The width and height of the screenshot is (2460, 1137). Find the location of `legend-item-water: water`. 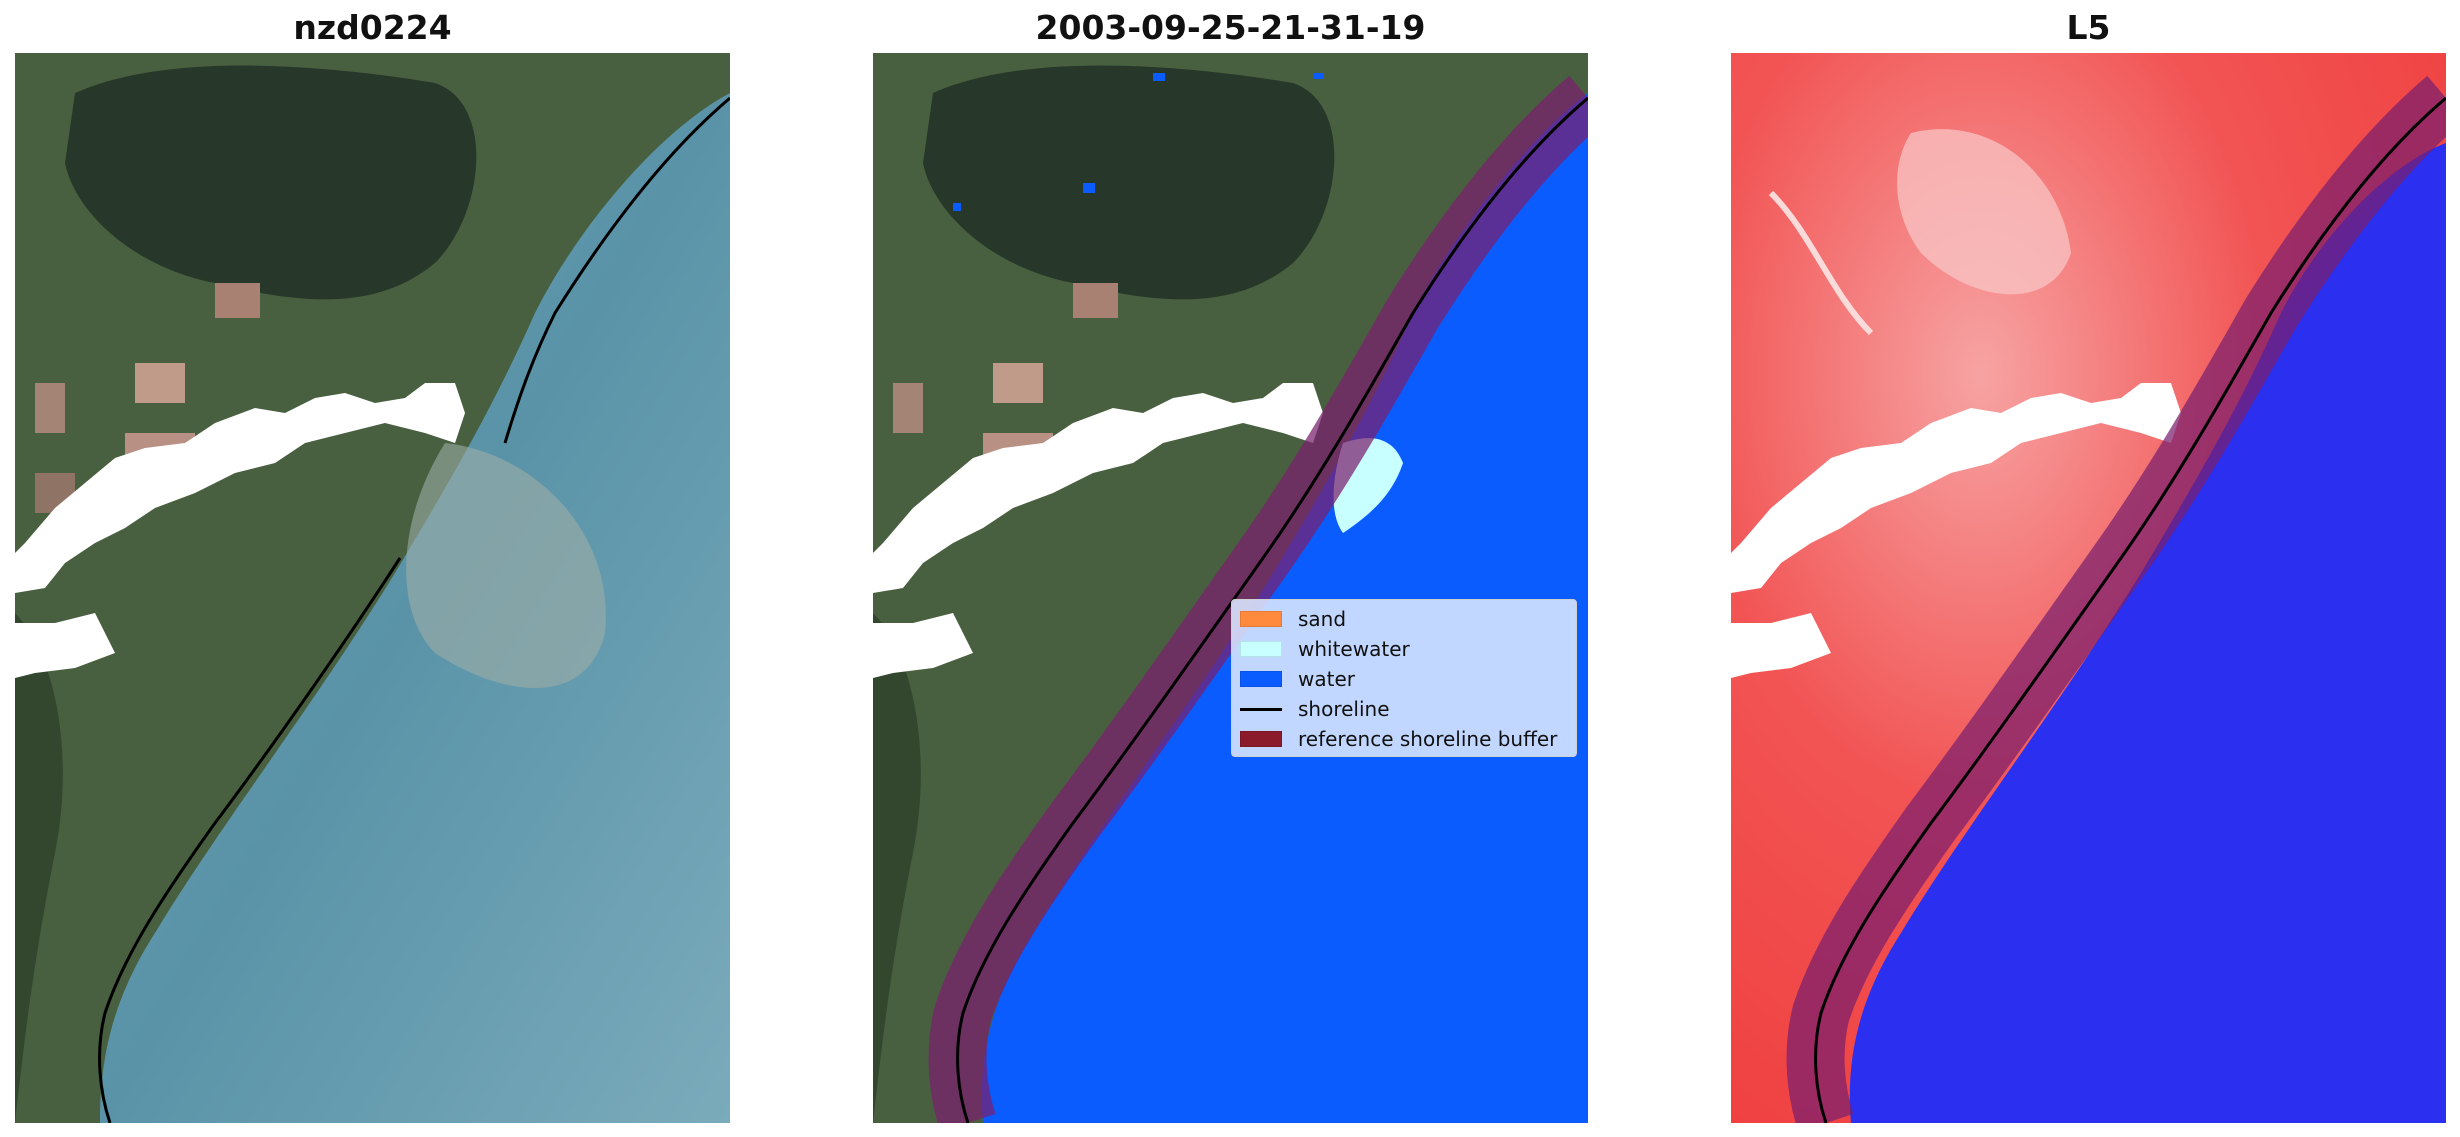

legend-item-water: water is located at coordinates (1404, 679).